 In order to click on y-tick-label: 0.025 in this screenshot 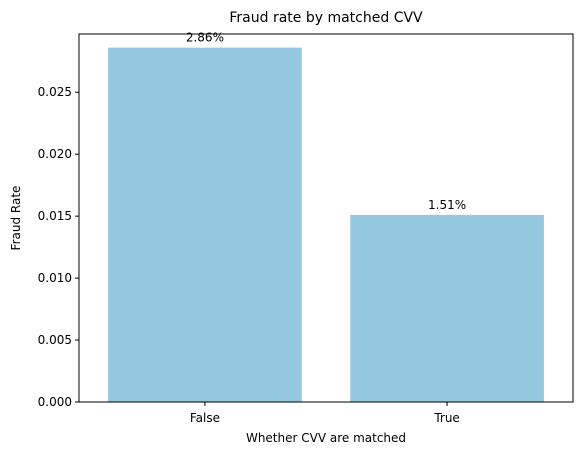, I will do `click(55, 92)`.